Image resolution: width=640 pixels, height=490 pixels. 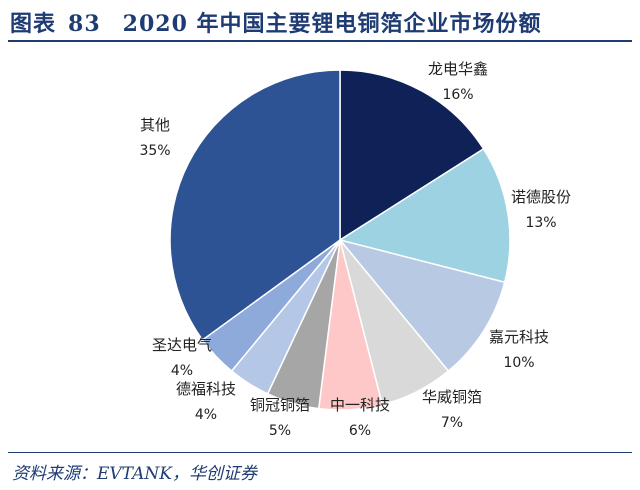 What do you see at coordinates (452, 397) in the screenshot?
I see `slice-name-label: 华威铜箔` at bounding box center [452, 397].